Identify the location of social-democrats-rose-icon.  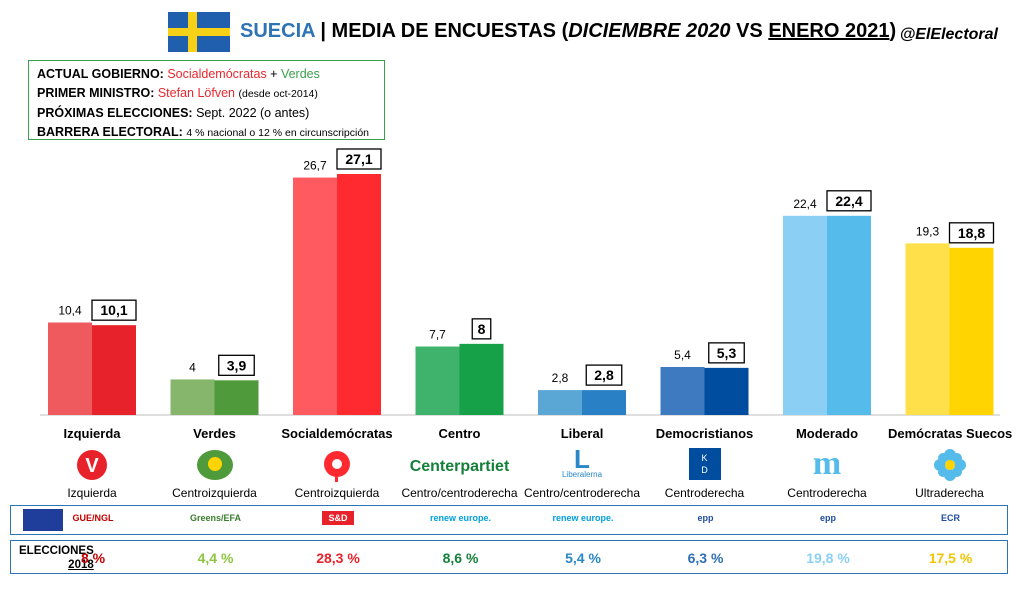
(337, 465).